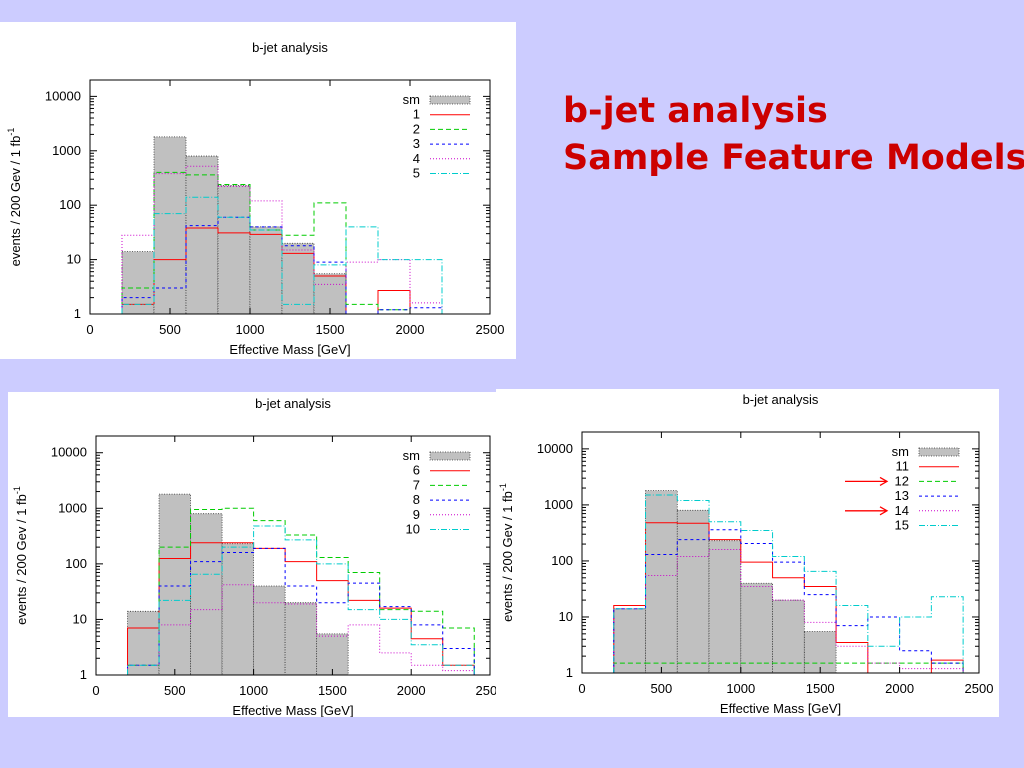 This screenshot has height=768, width=1024. I want to click on legend-label-12: 12, so click(902, 480).